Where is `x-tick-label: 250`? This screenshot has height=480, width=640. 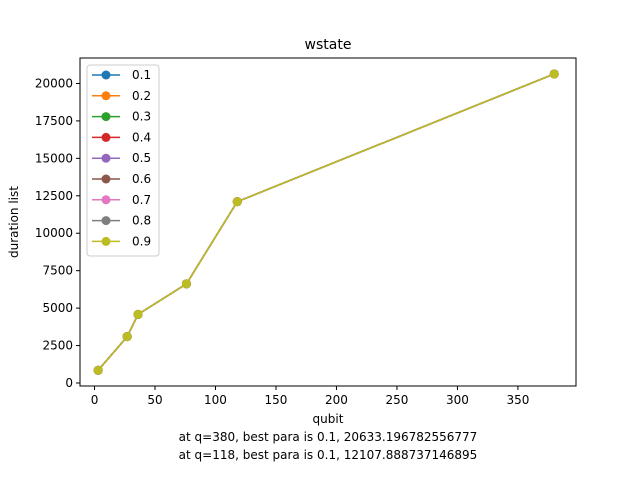 x-tick-label: 250 is located at coordinates (397, 400).